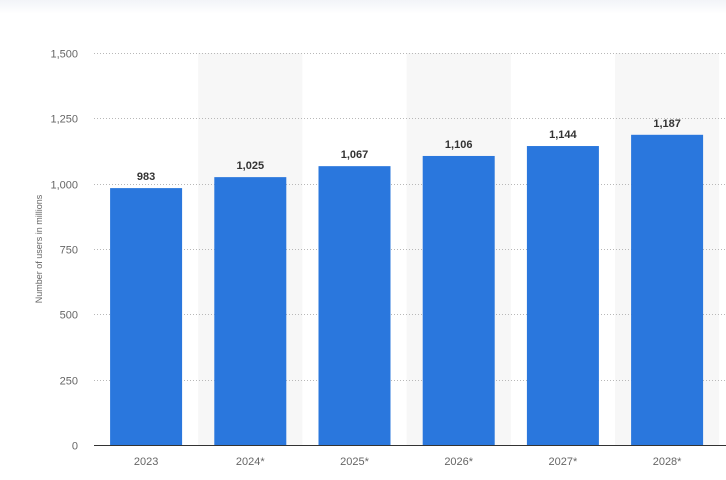  I want to click on x-tick-label: 2025*, so click(354, 462).